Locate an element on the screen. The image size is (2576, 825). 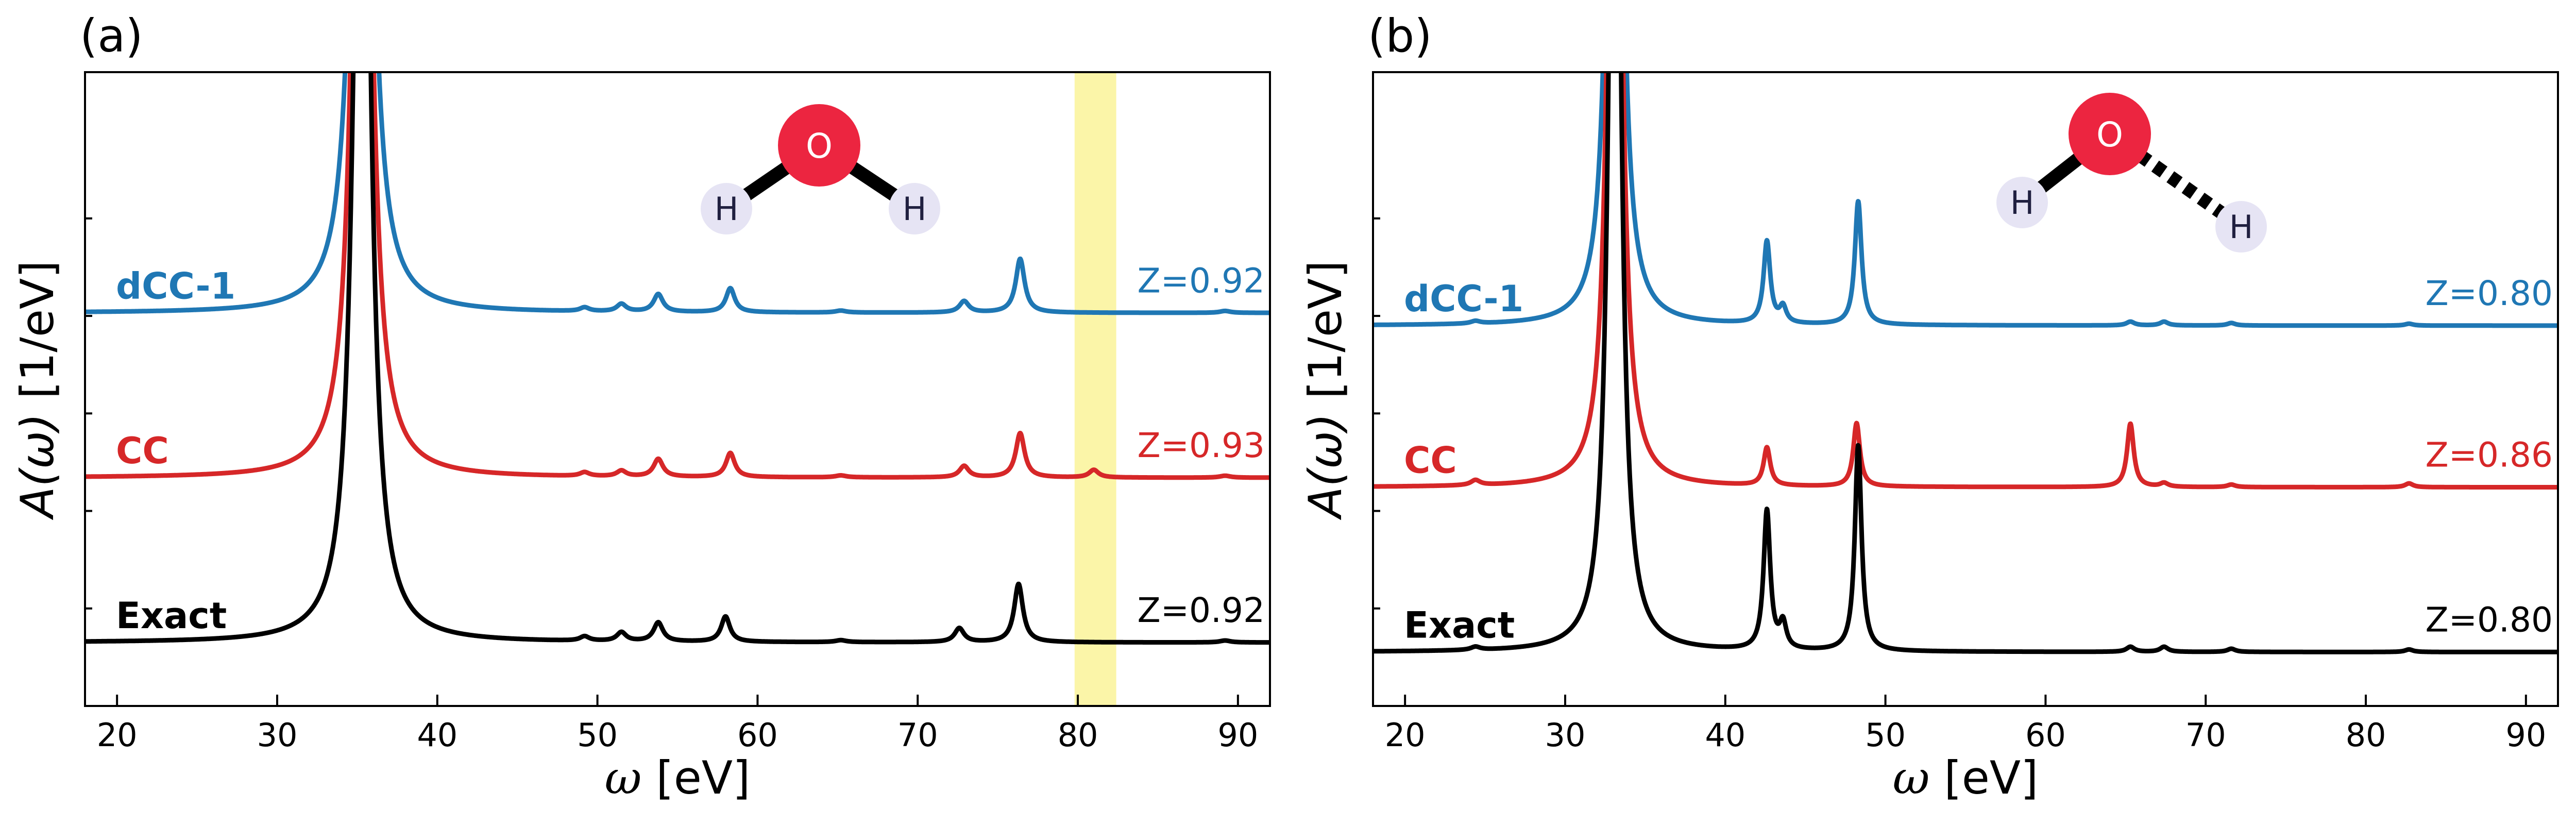
z-label-dcc-1: Z=0.92 is located at coordinates (1201, 280).